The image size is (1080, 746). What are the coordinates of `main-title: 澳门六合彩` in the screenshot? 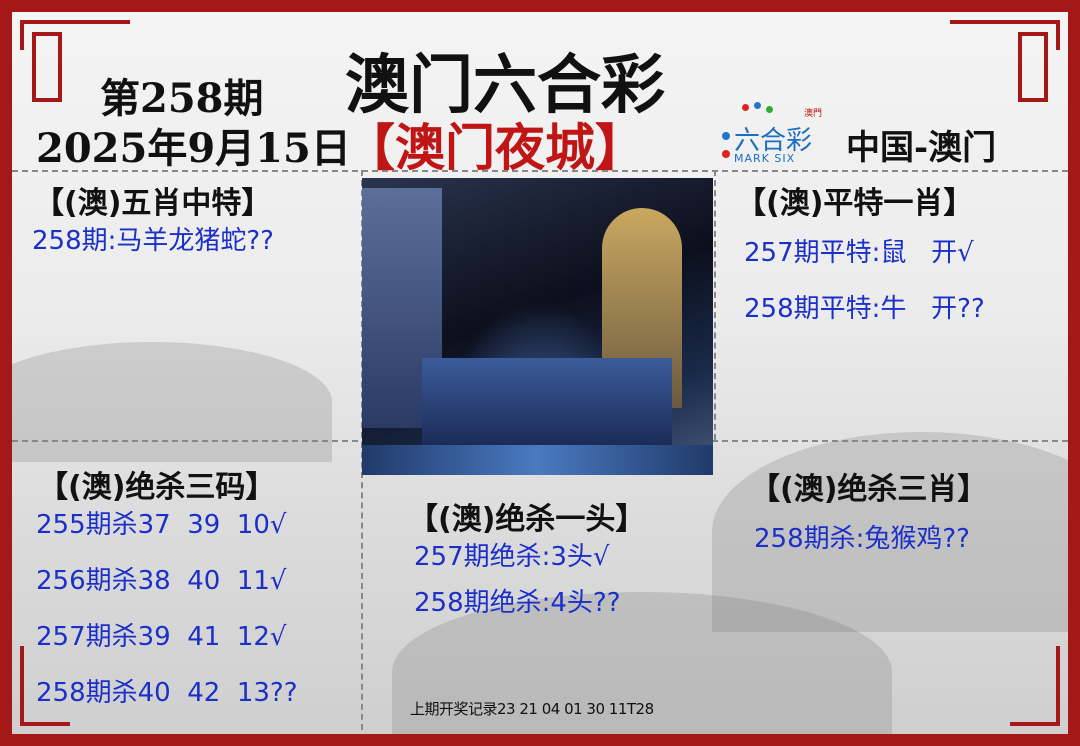 It's located at (505, 85).